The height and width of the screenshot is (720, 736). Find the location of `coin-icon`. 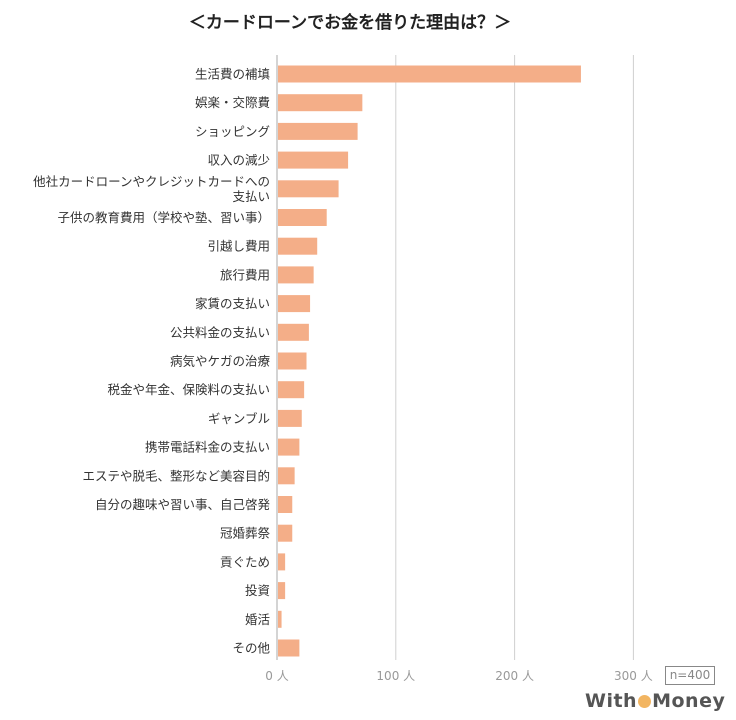

coin-icon is located at coordinates (645, 701).